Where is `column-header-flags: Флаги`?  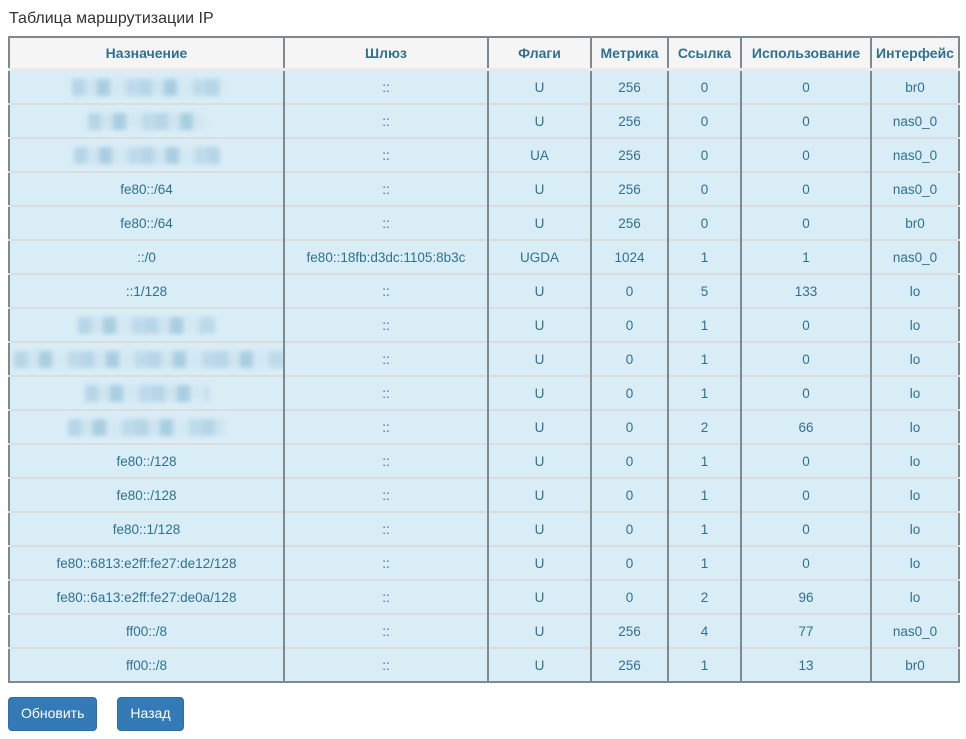
column-header-flags: Флаги is located at coordinates (539, 54).